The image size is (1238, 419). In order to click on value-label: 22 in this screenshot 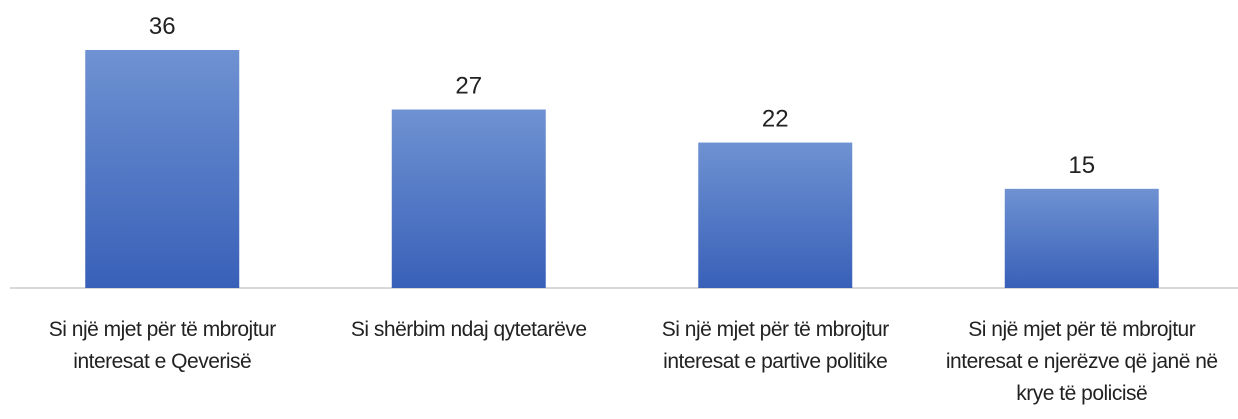, I will do `click(775, 119)`.